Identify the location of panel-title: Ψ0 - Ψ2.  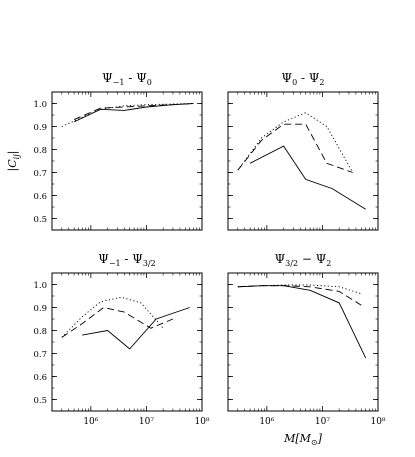
(303, 79).